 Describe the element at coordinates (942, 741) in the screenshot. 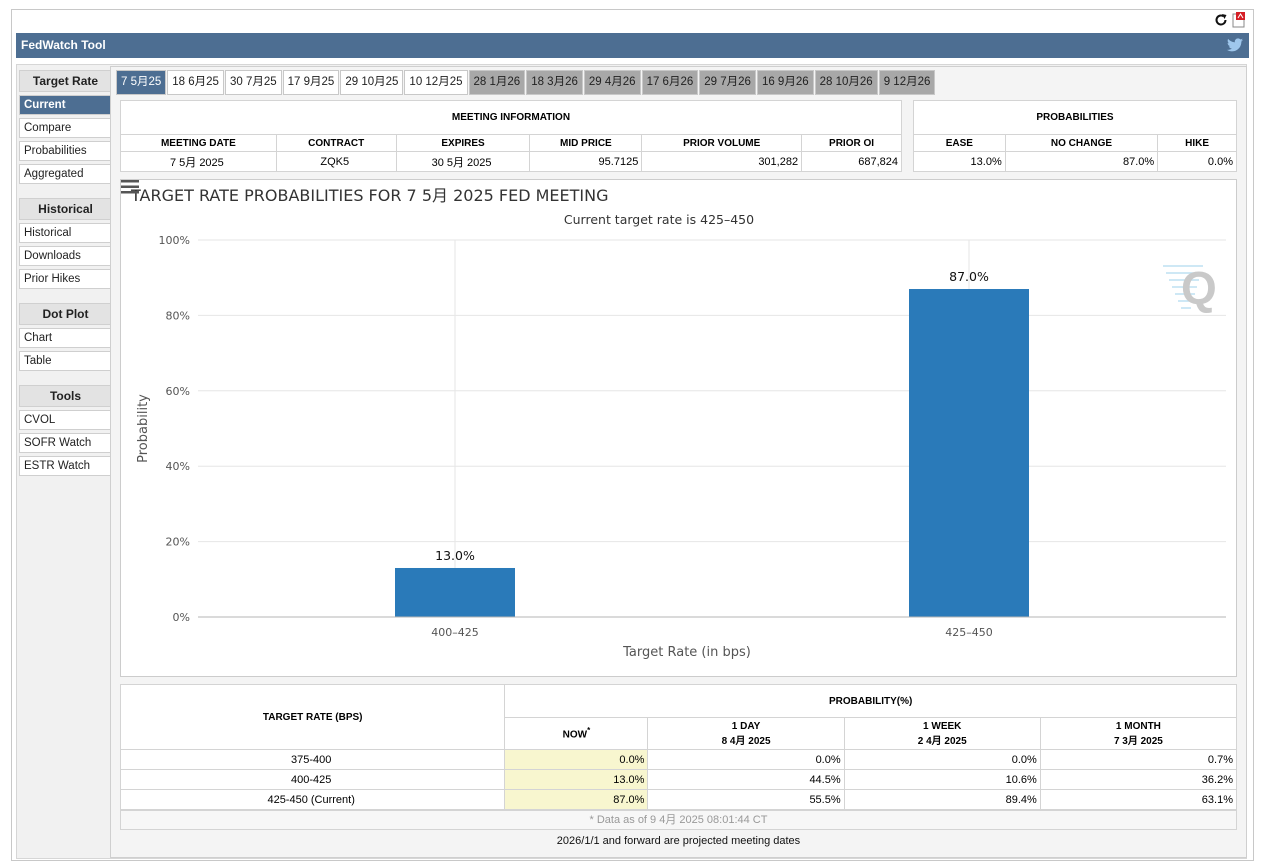

I see `period-date: 2 4月 2025` at that location.